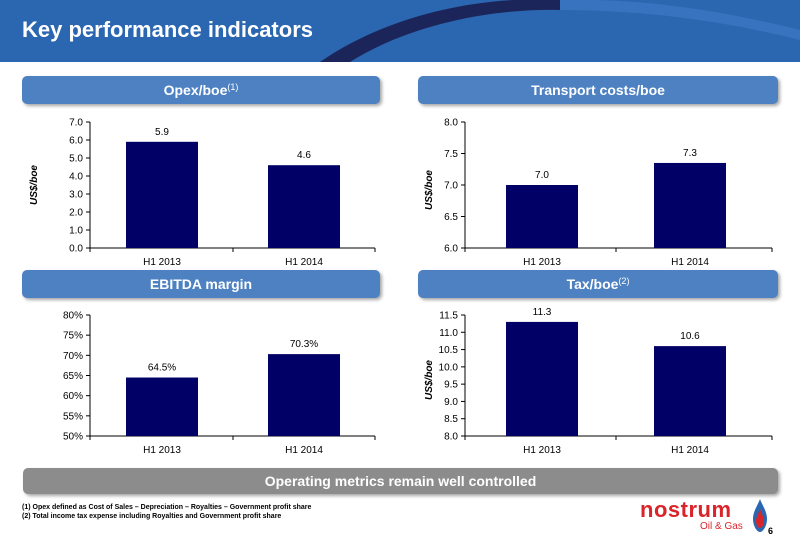 The image size is (800, 554). I want to click on panel-title-opex: Opex/boe(1), so click(201, 90).